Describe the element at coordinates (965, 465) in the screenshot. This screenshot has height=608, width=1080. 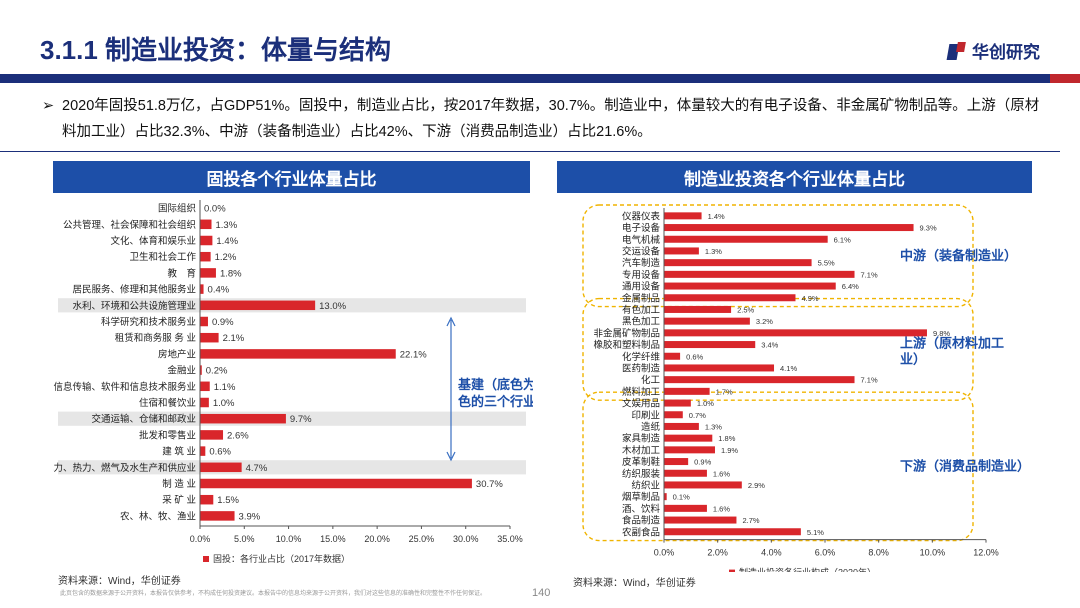
I see `group-label: 下游（消费品制造业）` at that location.